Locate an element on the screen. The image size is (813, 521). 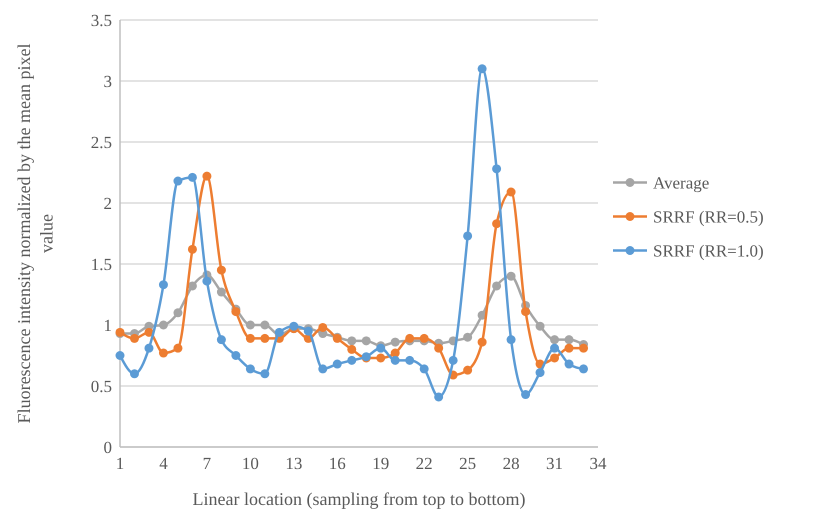
x-tick-label: 31 is located at coordinates (555, 463).